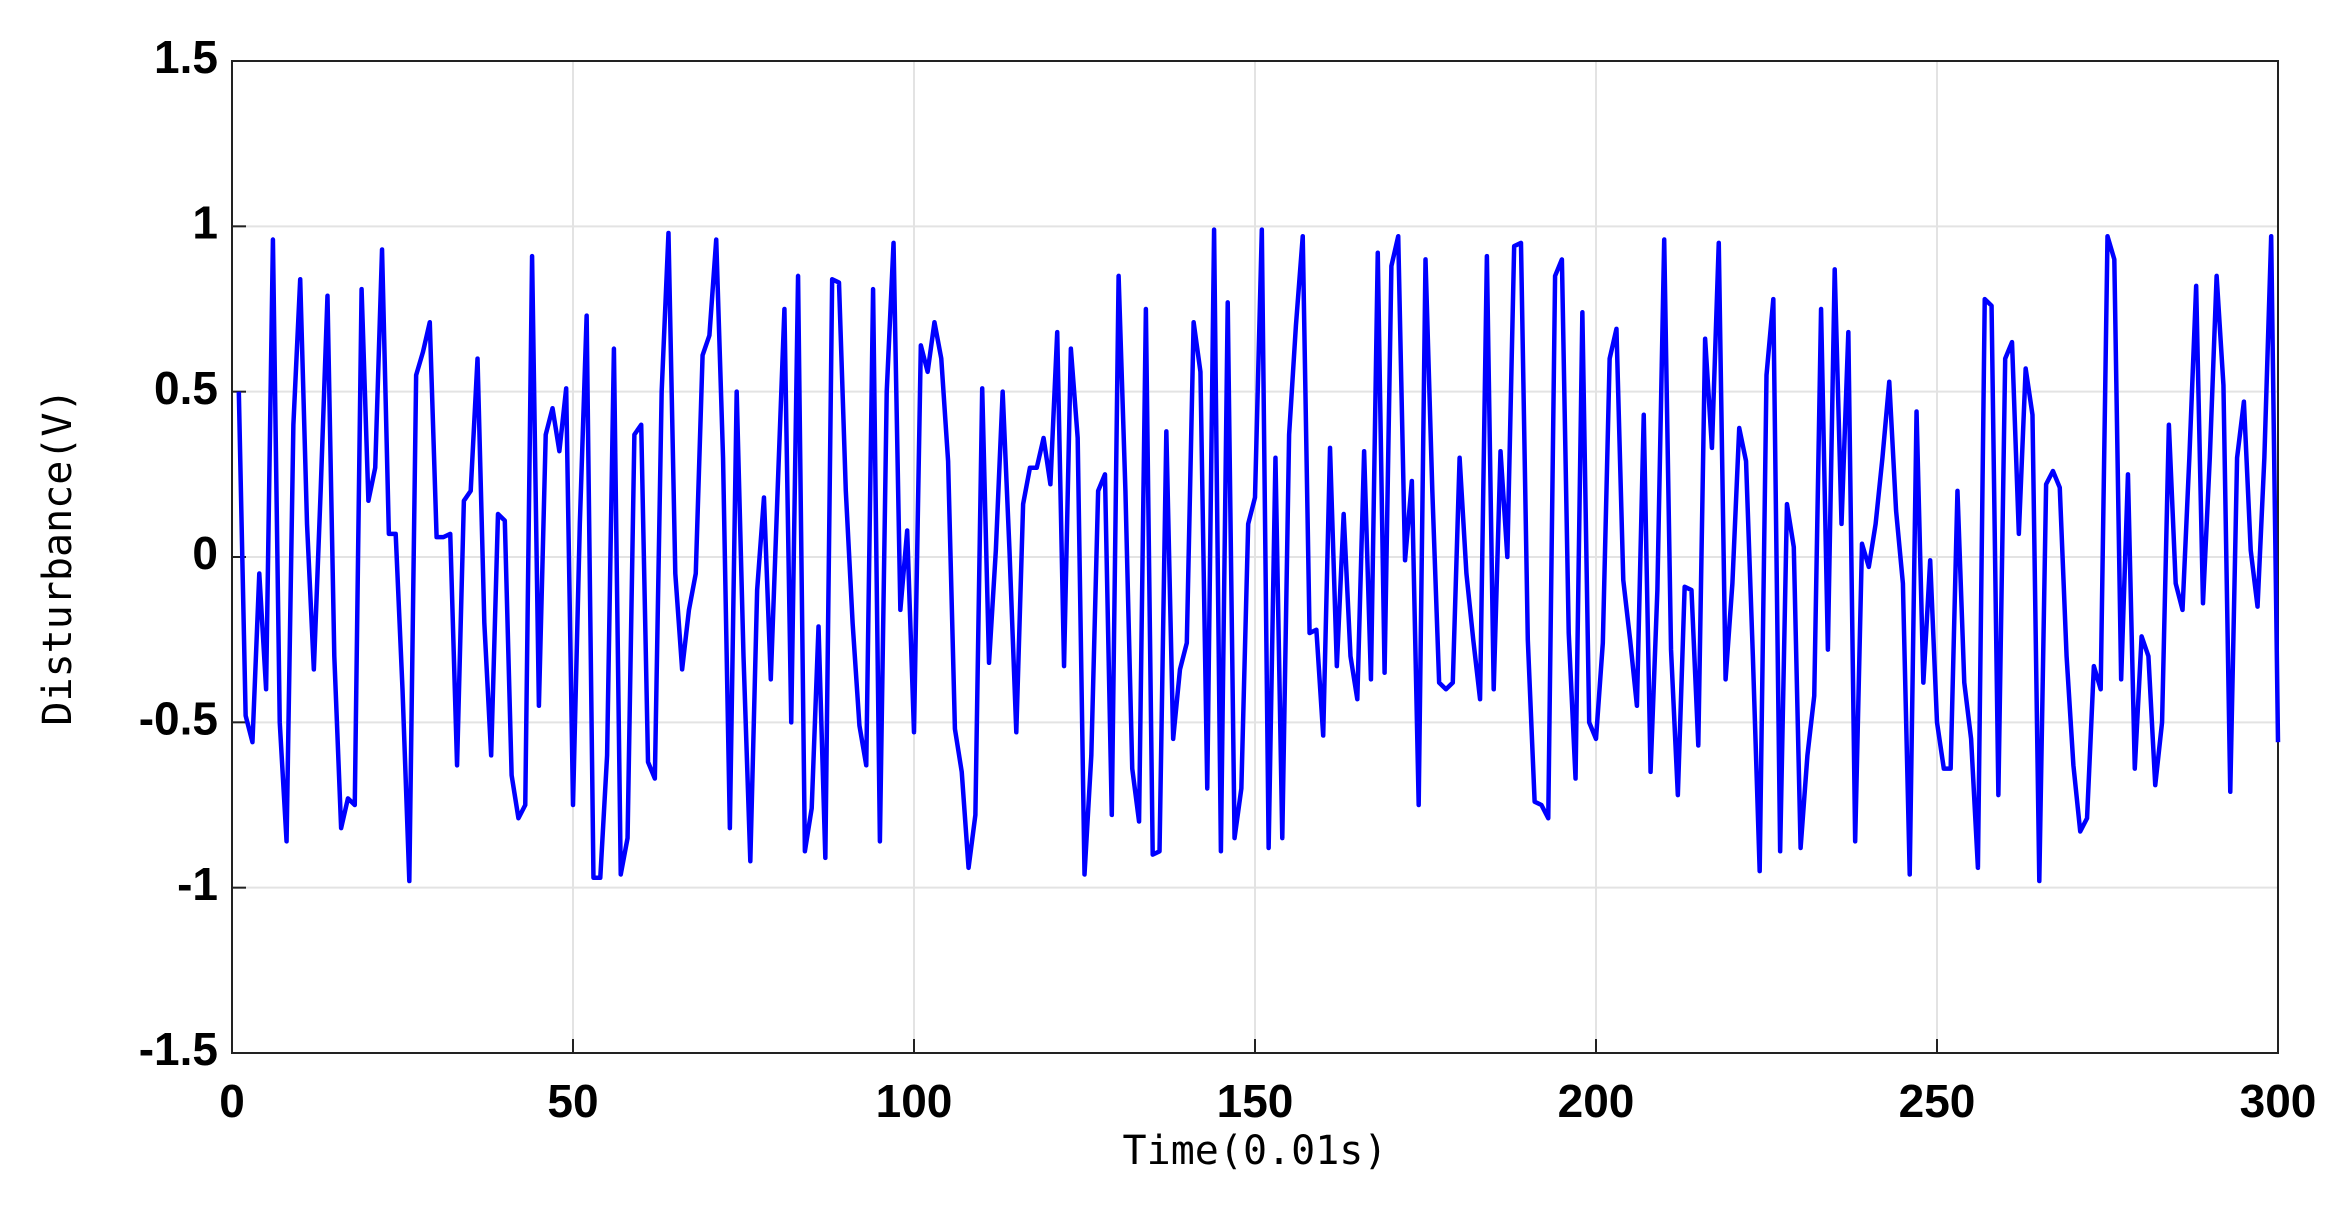 This screenshot has width=2342, height=1207. Describe the element at coordinates (572, 1101) in the screenshot. I see `x-tick-label: 50` at that location.